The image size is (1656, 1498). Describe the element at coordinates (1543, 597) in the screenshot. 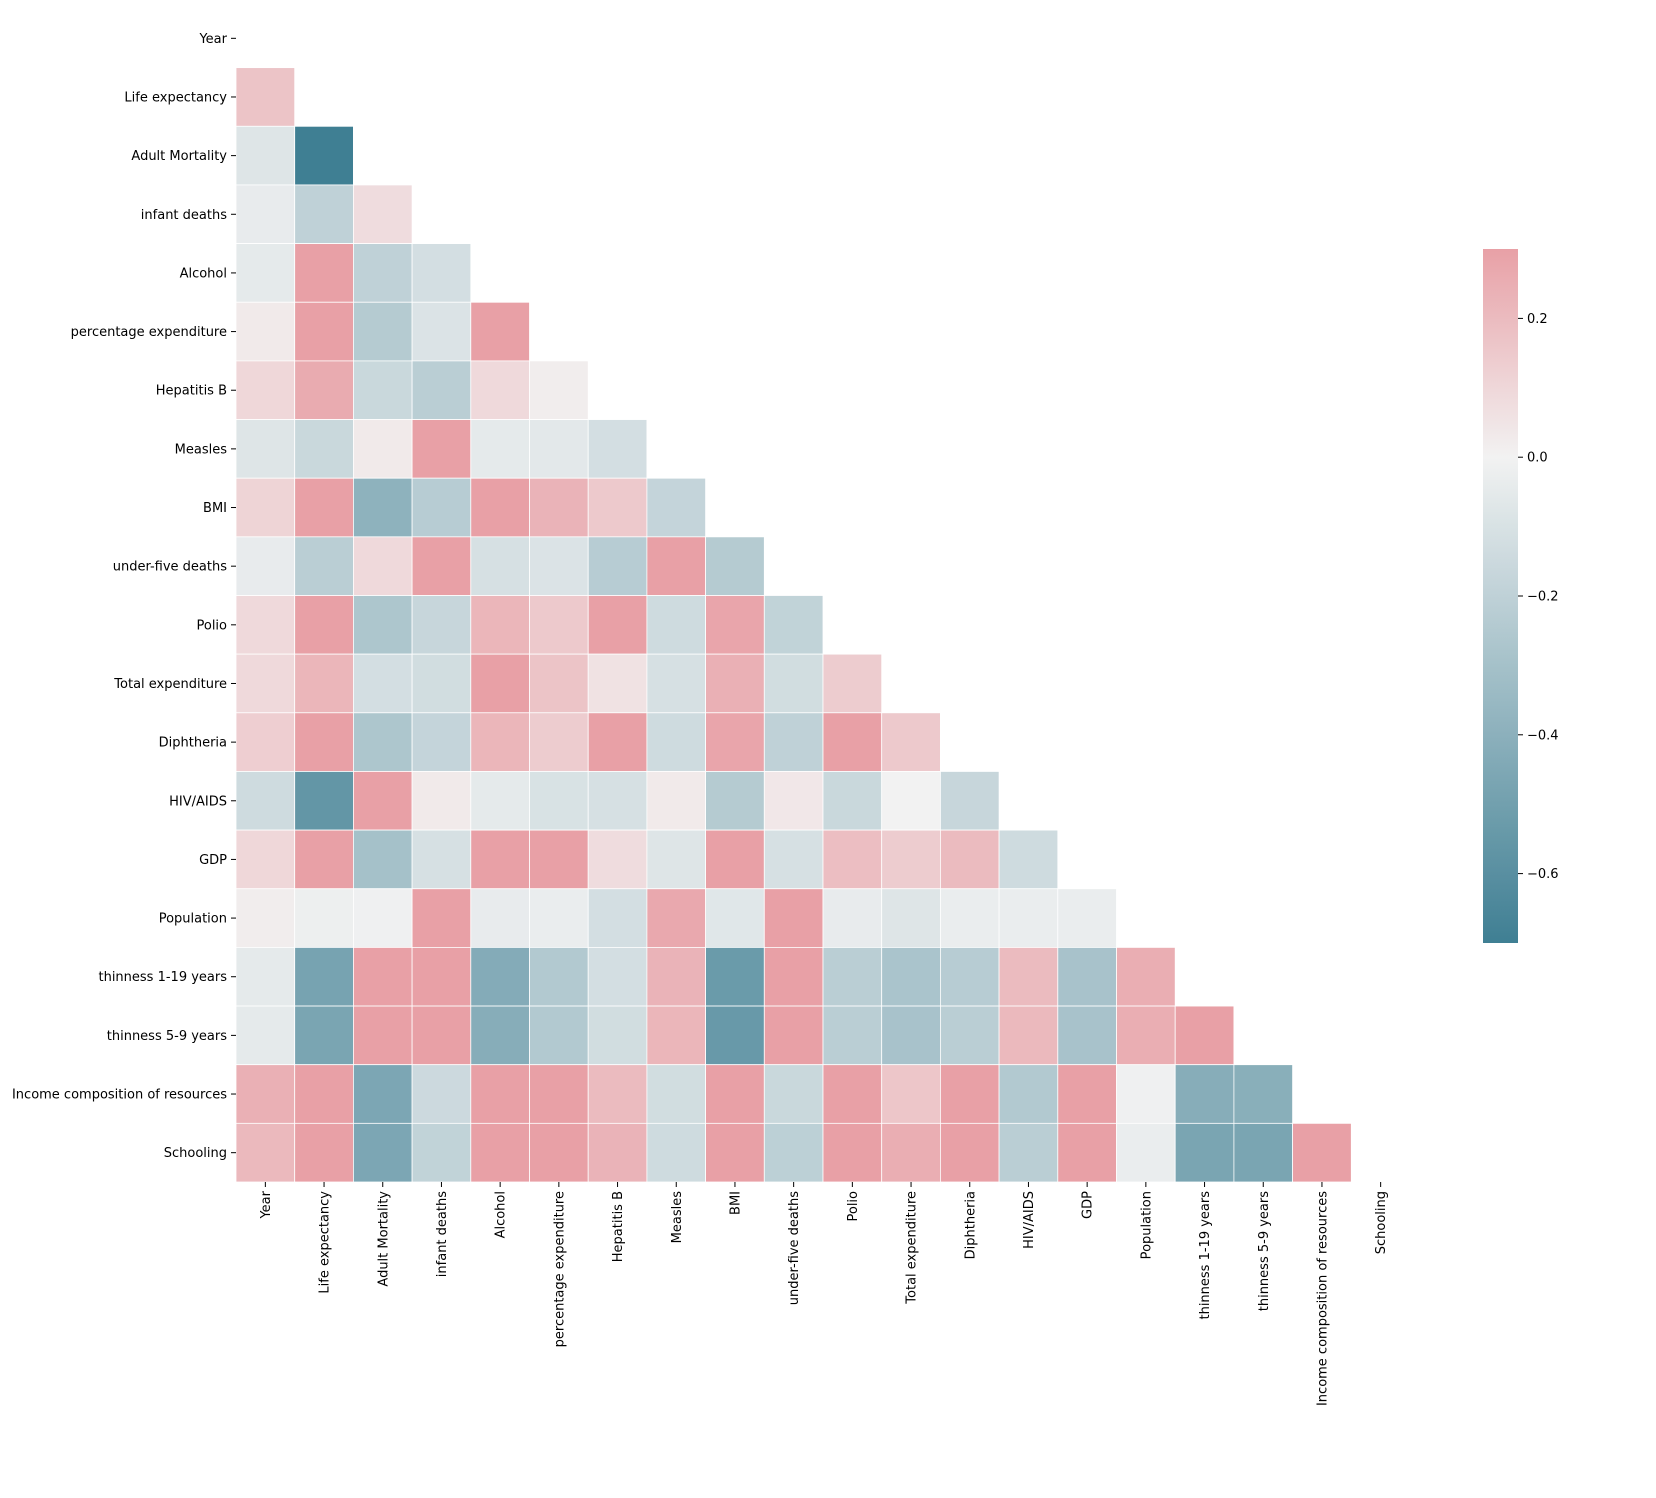

I see `colorbar-tick-label: −0.2` at that location.